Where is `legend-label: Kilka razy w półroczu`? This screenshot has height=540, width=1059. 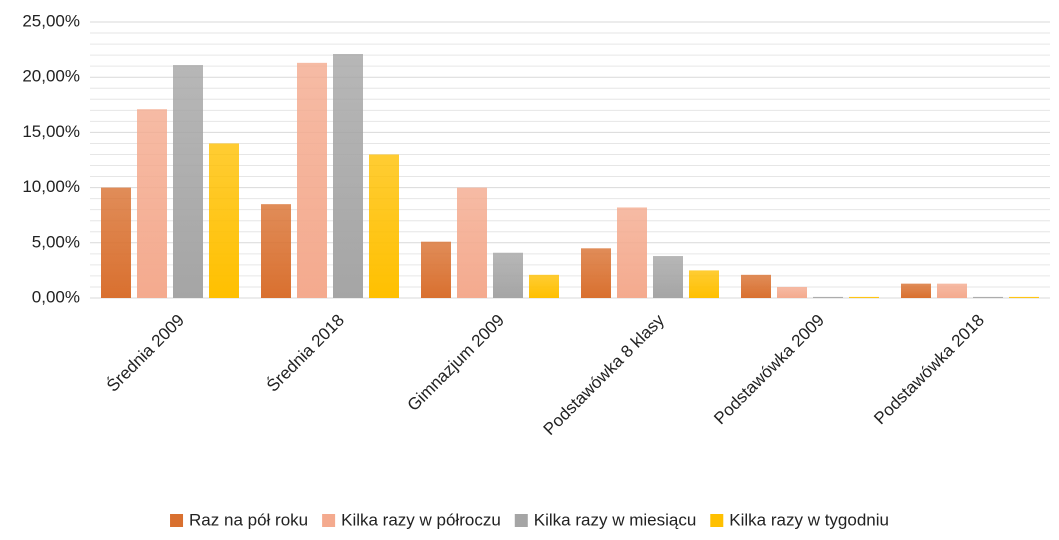 legend-label: Kilka razy w półroczu is located at coordinates (421, 519).